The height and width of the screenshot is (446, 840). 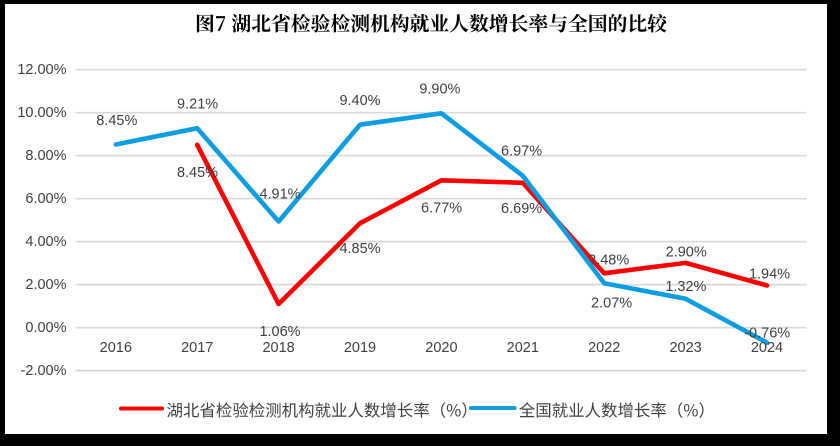 I want to click on svg-text: 6.00%, so click(x=45, y=199).